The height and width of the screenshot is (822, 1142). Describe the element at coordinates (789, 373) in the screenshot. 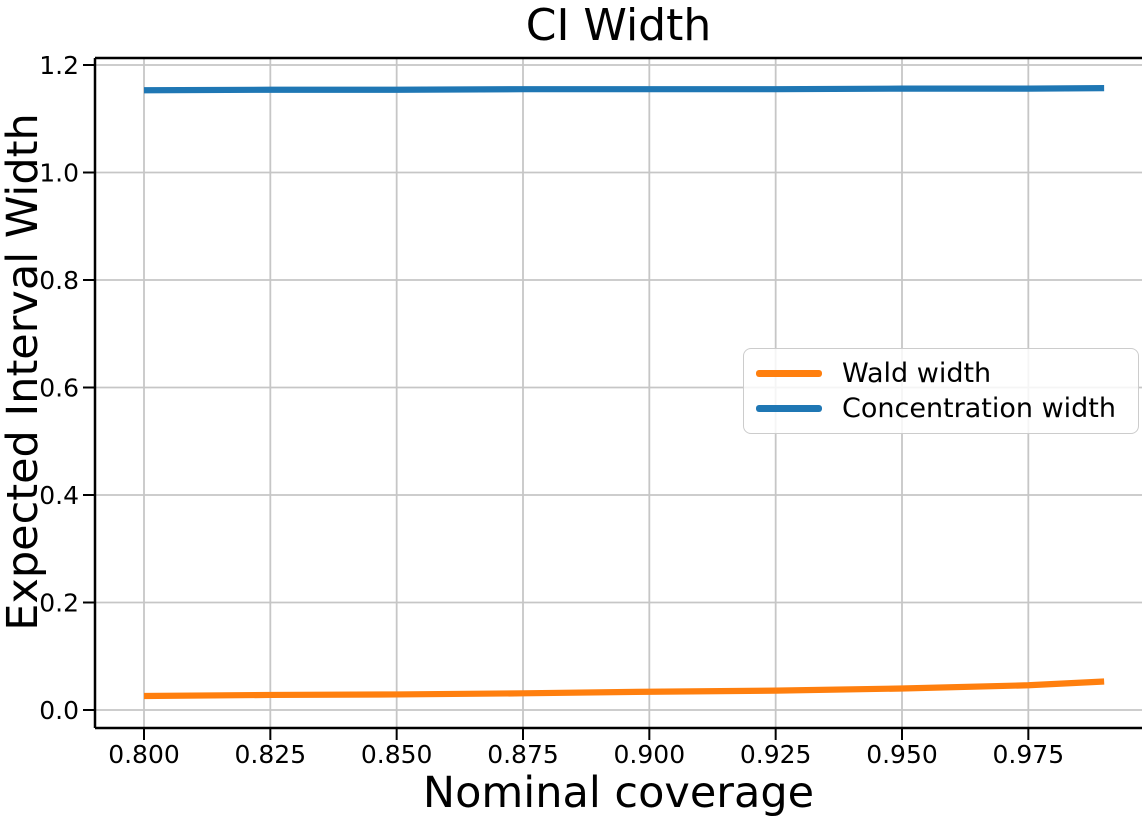

I see `wald-line-swatch` at that location.